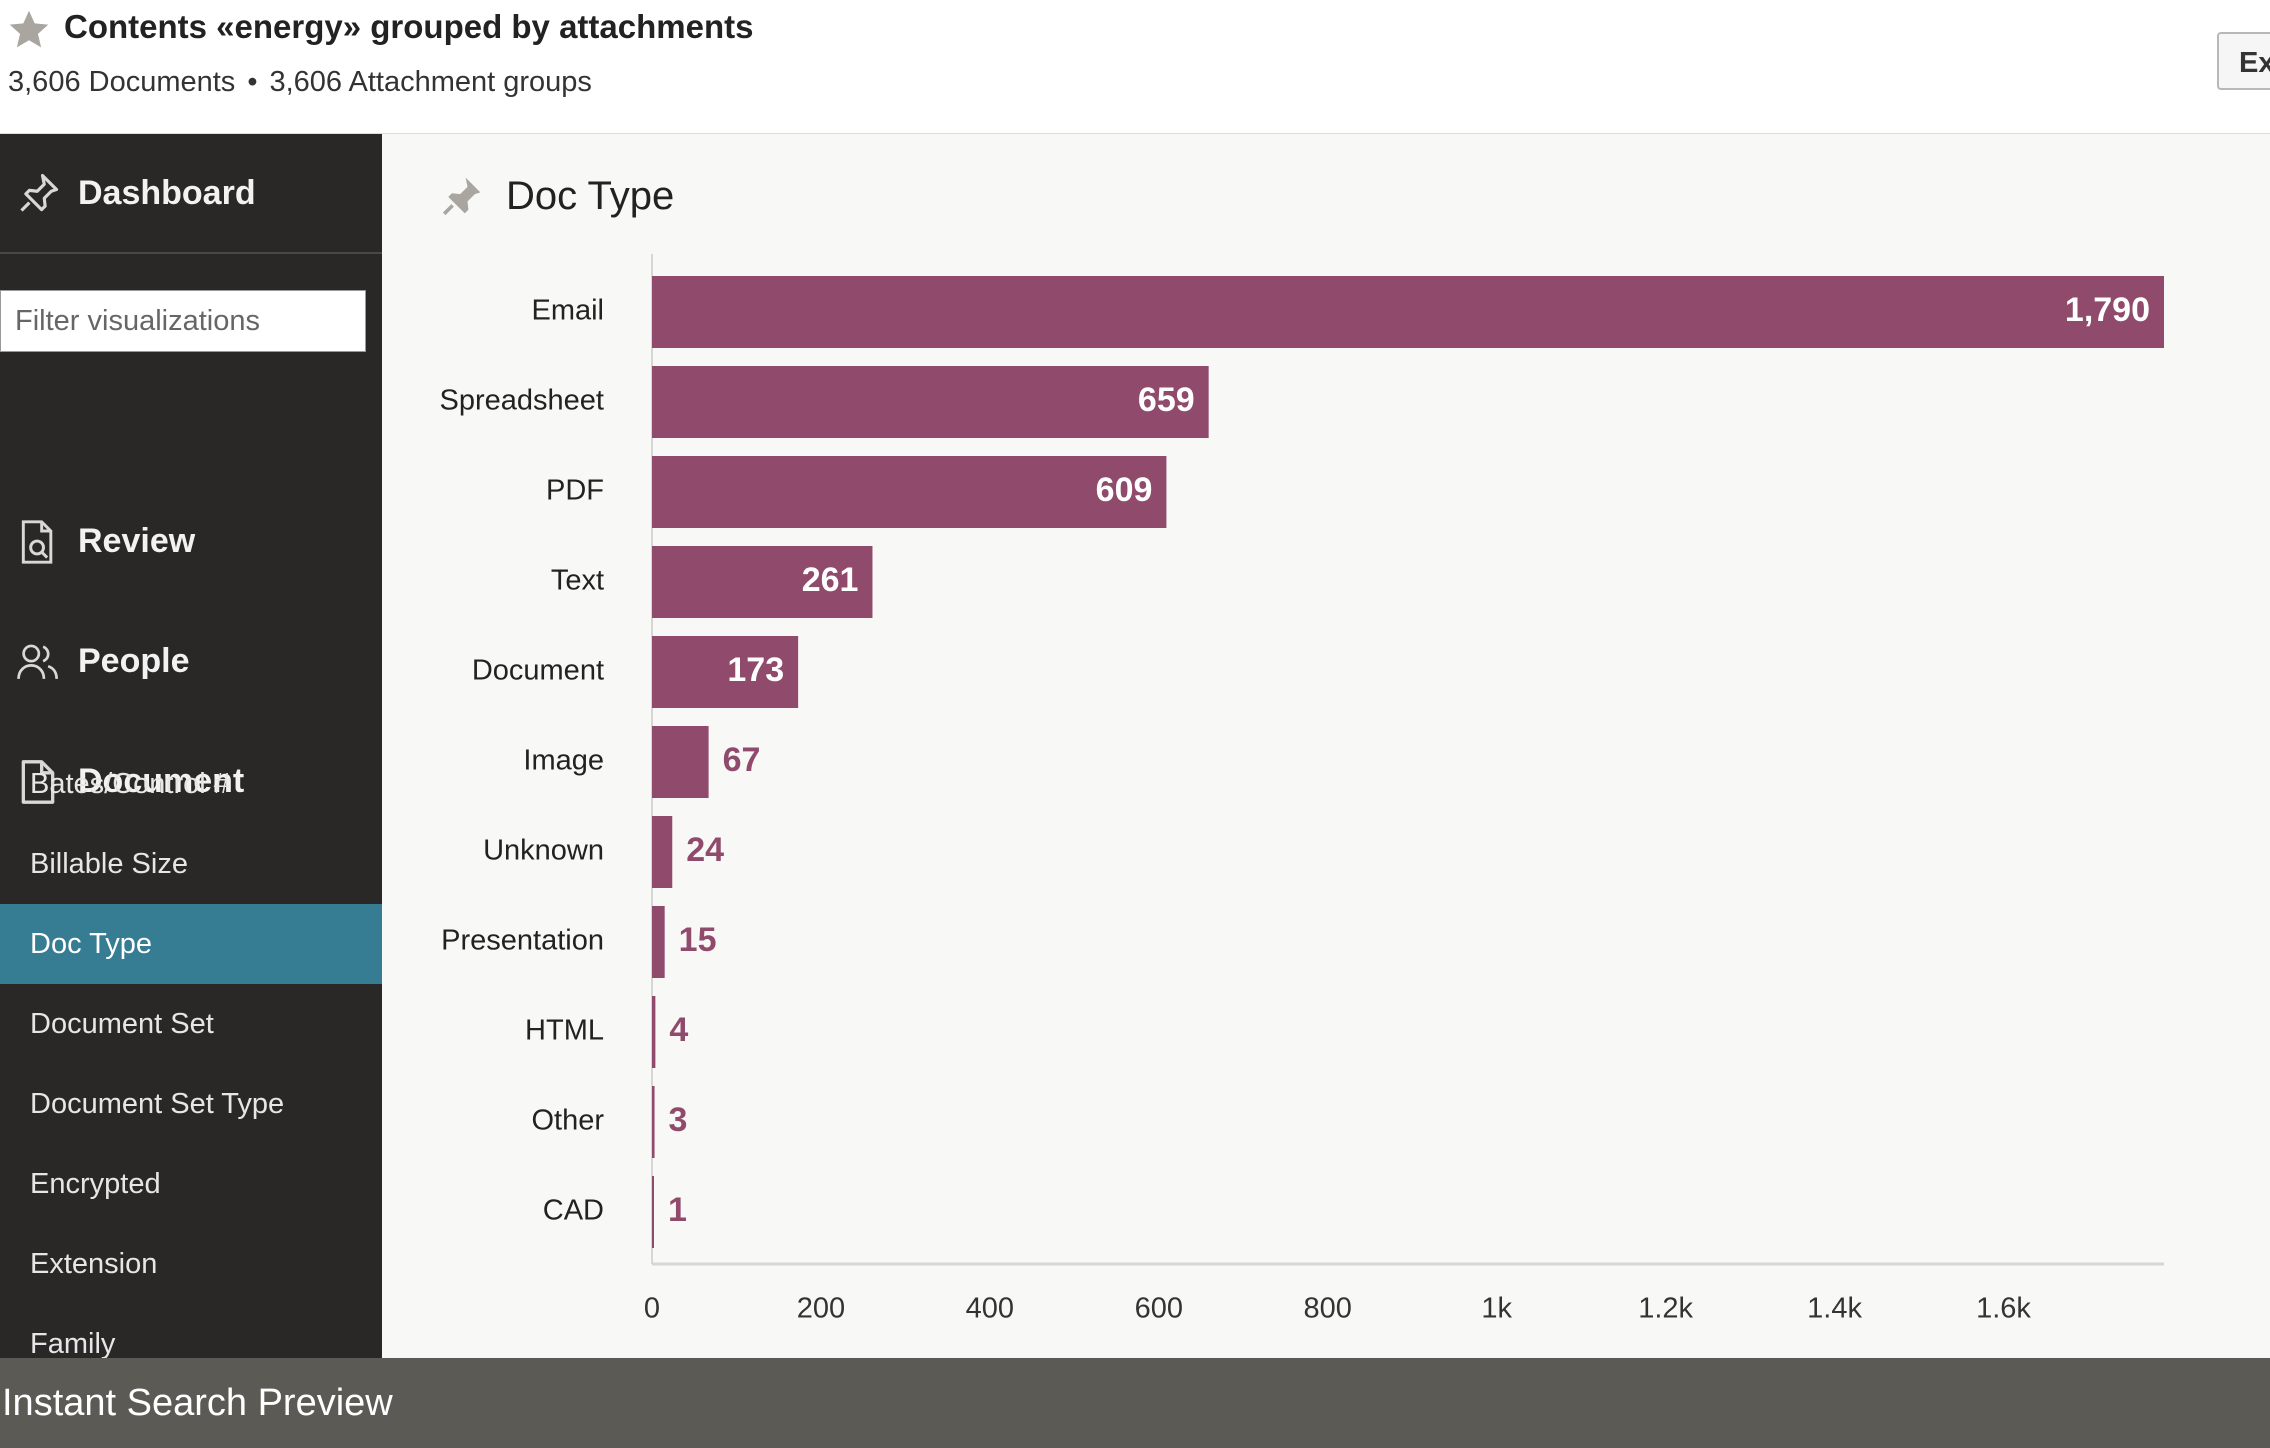 The height and width of the screenshot is (1448, 2270). Describe the element at coordinates (678, 1120) in the screenshot. I see `value-label-other: 3` at that location.